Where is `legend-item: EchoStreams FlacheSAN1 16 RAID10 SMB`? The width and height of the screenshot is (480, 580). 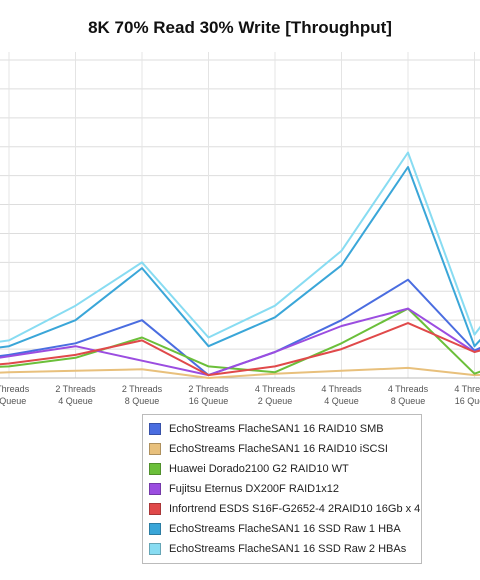 legend-item: EchoStreams FlacheSAN1 16 RAID10 SMB is located at coordinates (282, 429).